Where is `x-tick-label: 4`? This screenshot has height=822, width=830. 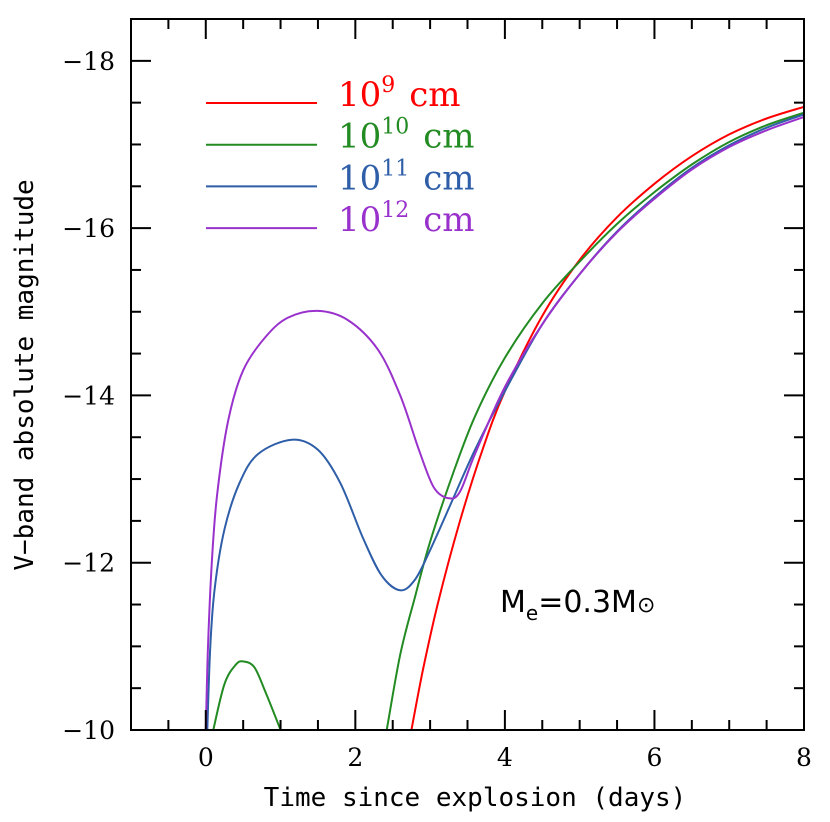
x-tick-label: 4 is located at coordinates (505, 757).